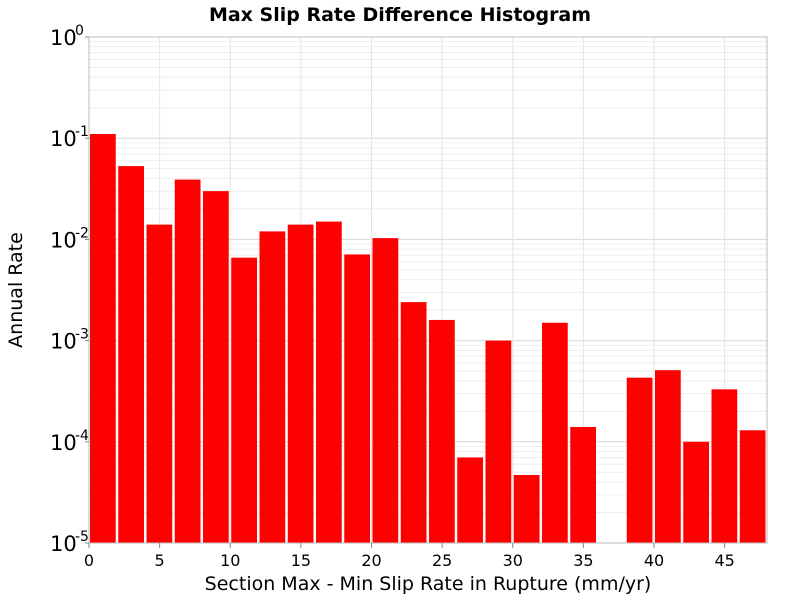 This screenshot has width=800, height=600. What do you see at coordinates (82, 233) in the screenshot?
I see `y-tick-exponent: -2` at bounding box center [82, 233].